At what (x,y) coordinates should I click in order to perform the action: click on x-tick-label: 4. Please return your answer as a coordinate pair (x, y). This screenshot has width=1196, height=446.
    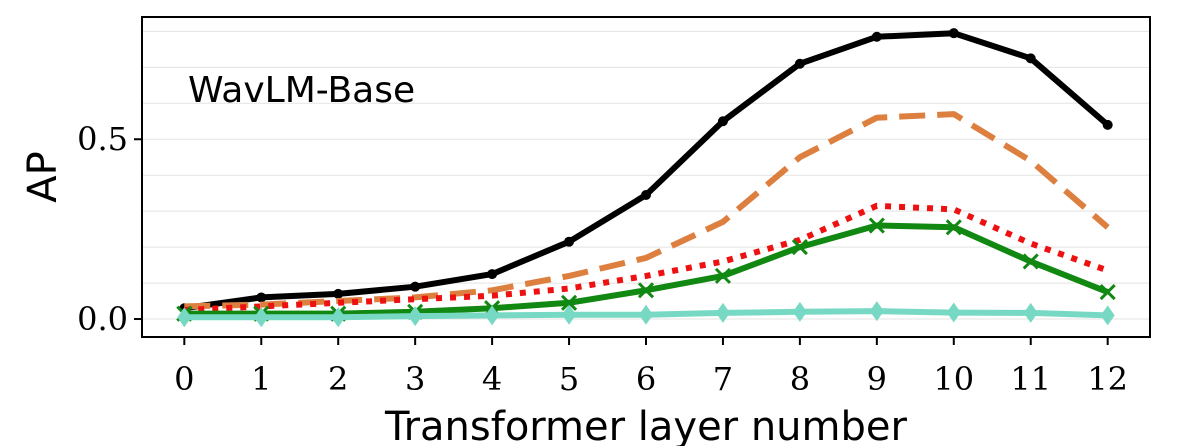
    Looking at the image, I should click on (492, 379).